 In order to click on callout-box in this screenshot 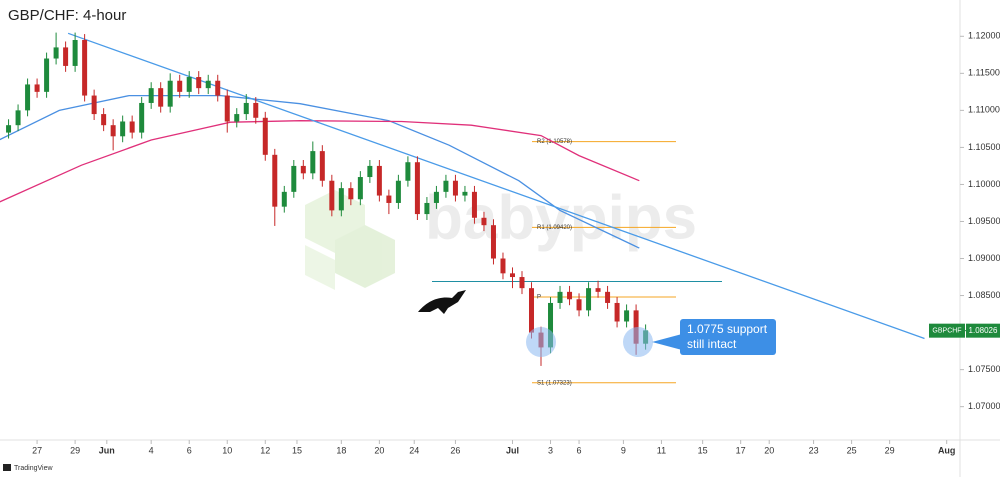, I will do `click(728, 337)`.